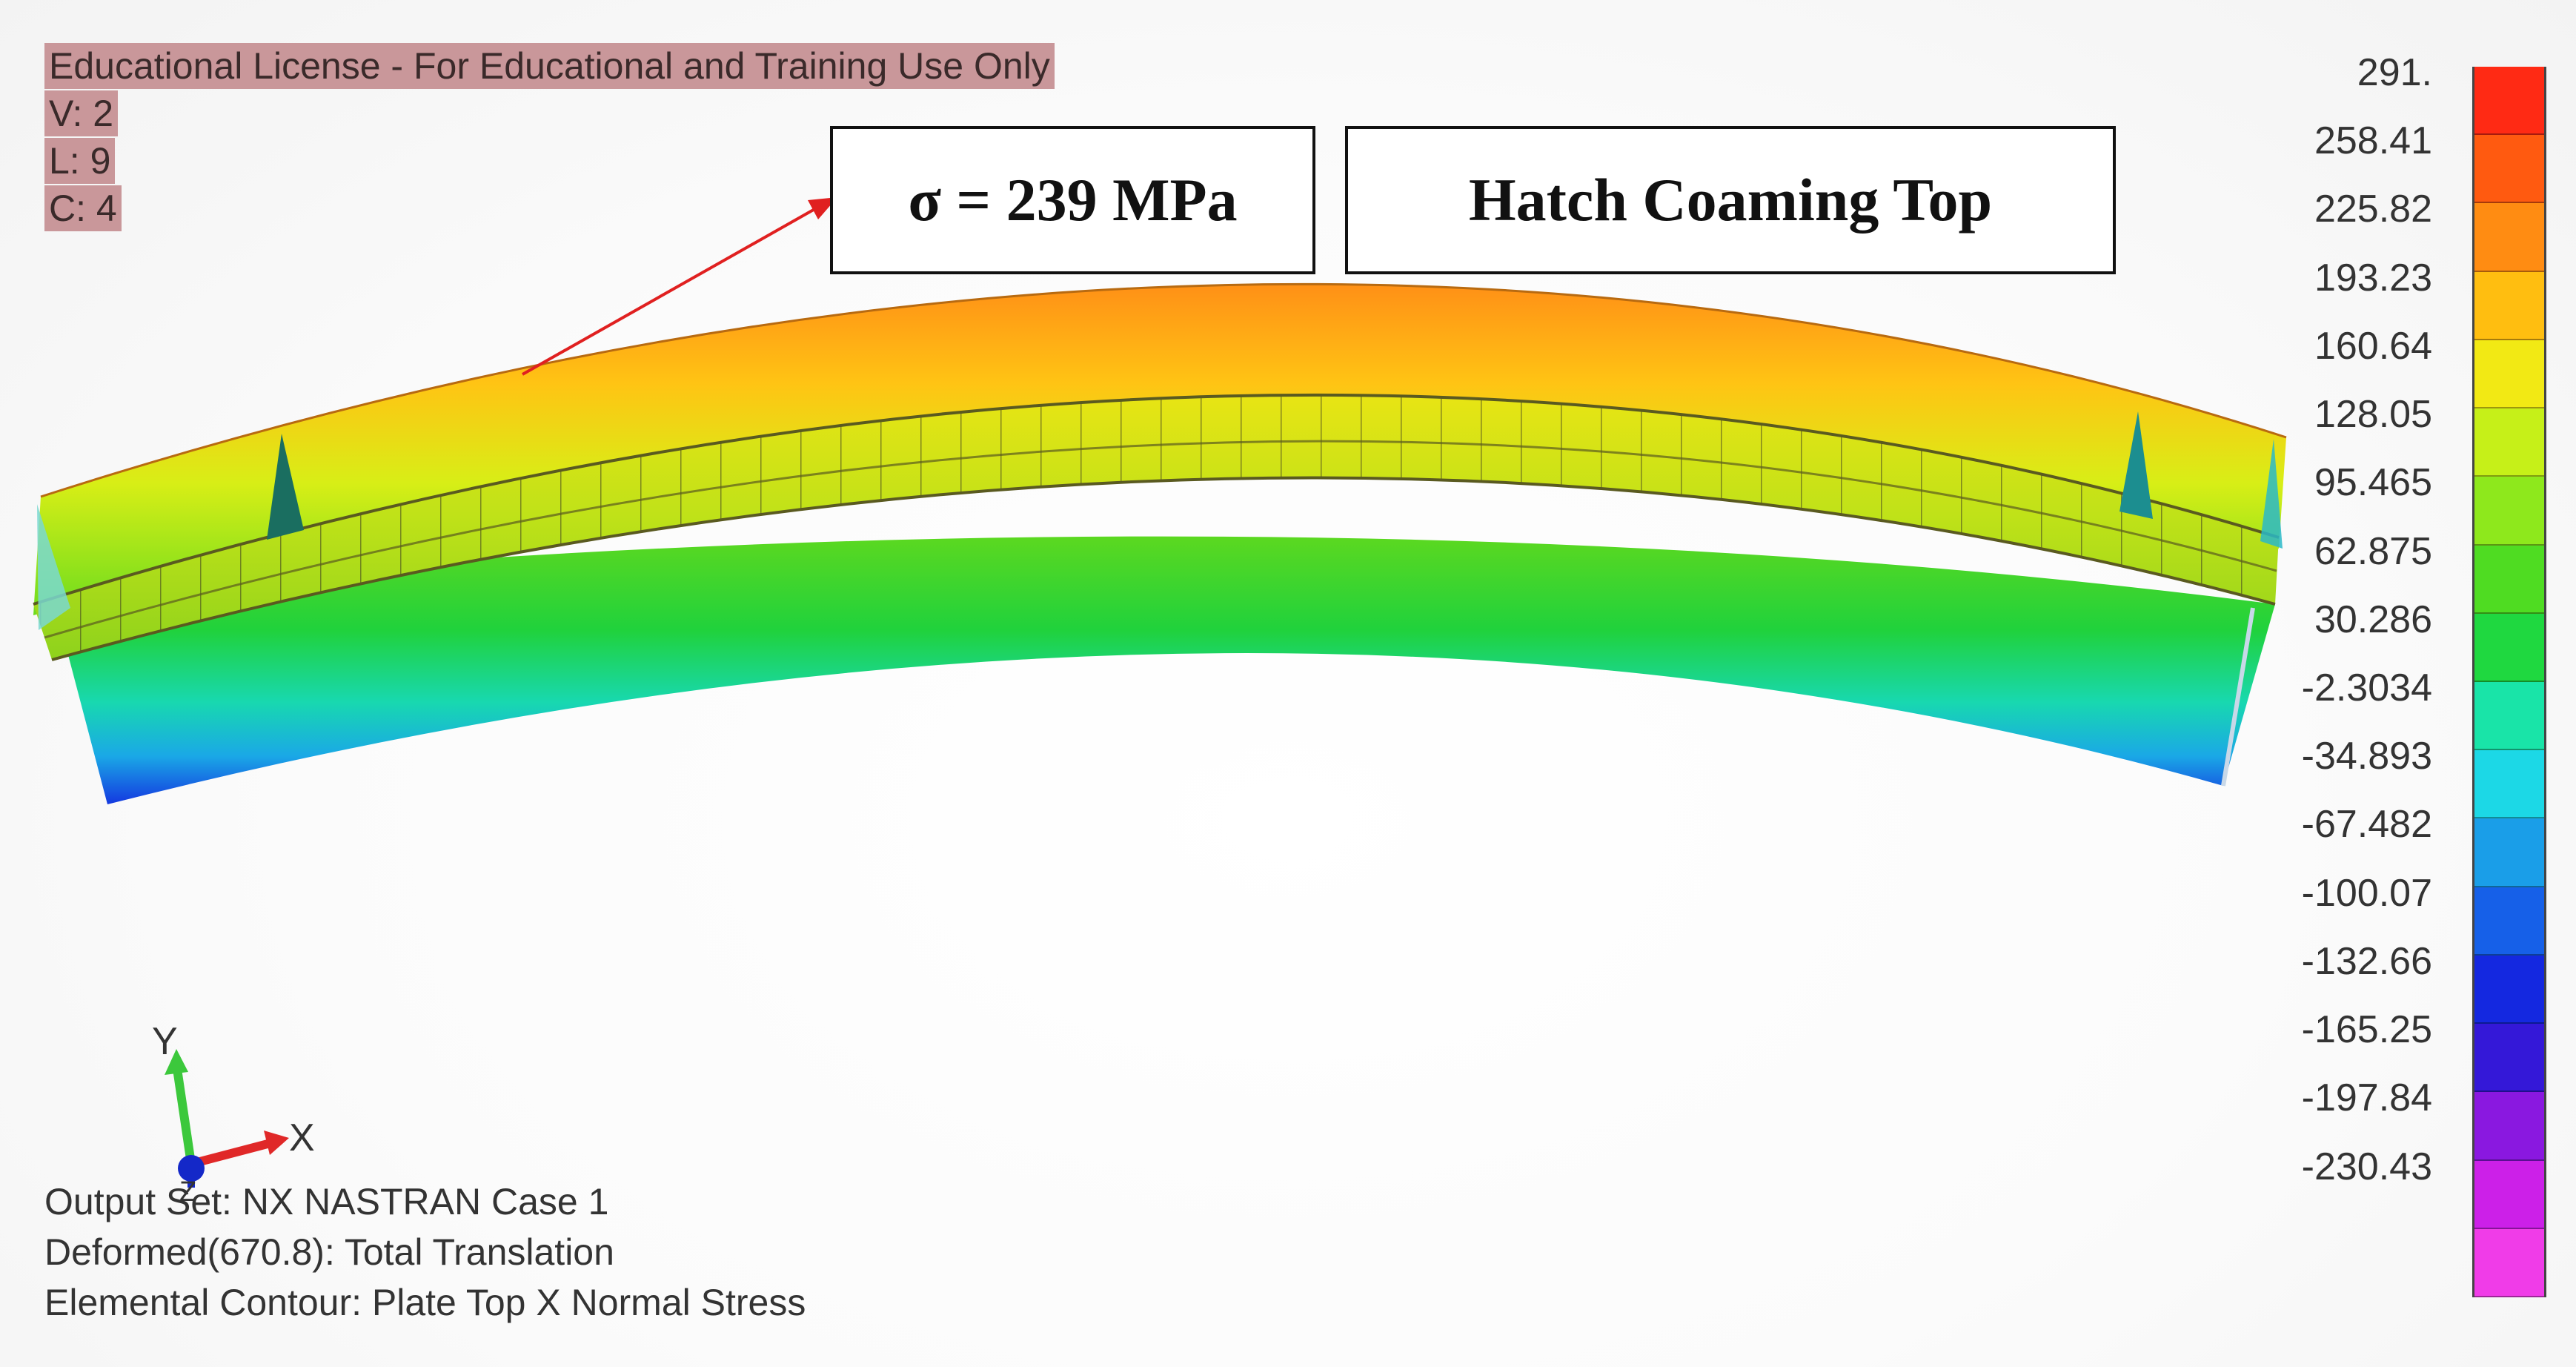 This screenshot has width=2576, height=1367. I want to click on callout-arrow, so click(672, 289).